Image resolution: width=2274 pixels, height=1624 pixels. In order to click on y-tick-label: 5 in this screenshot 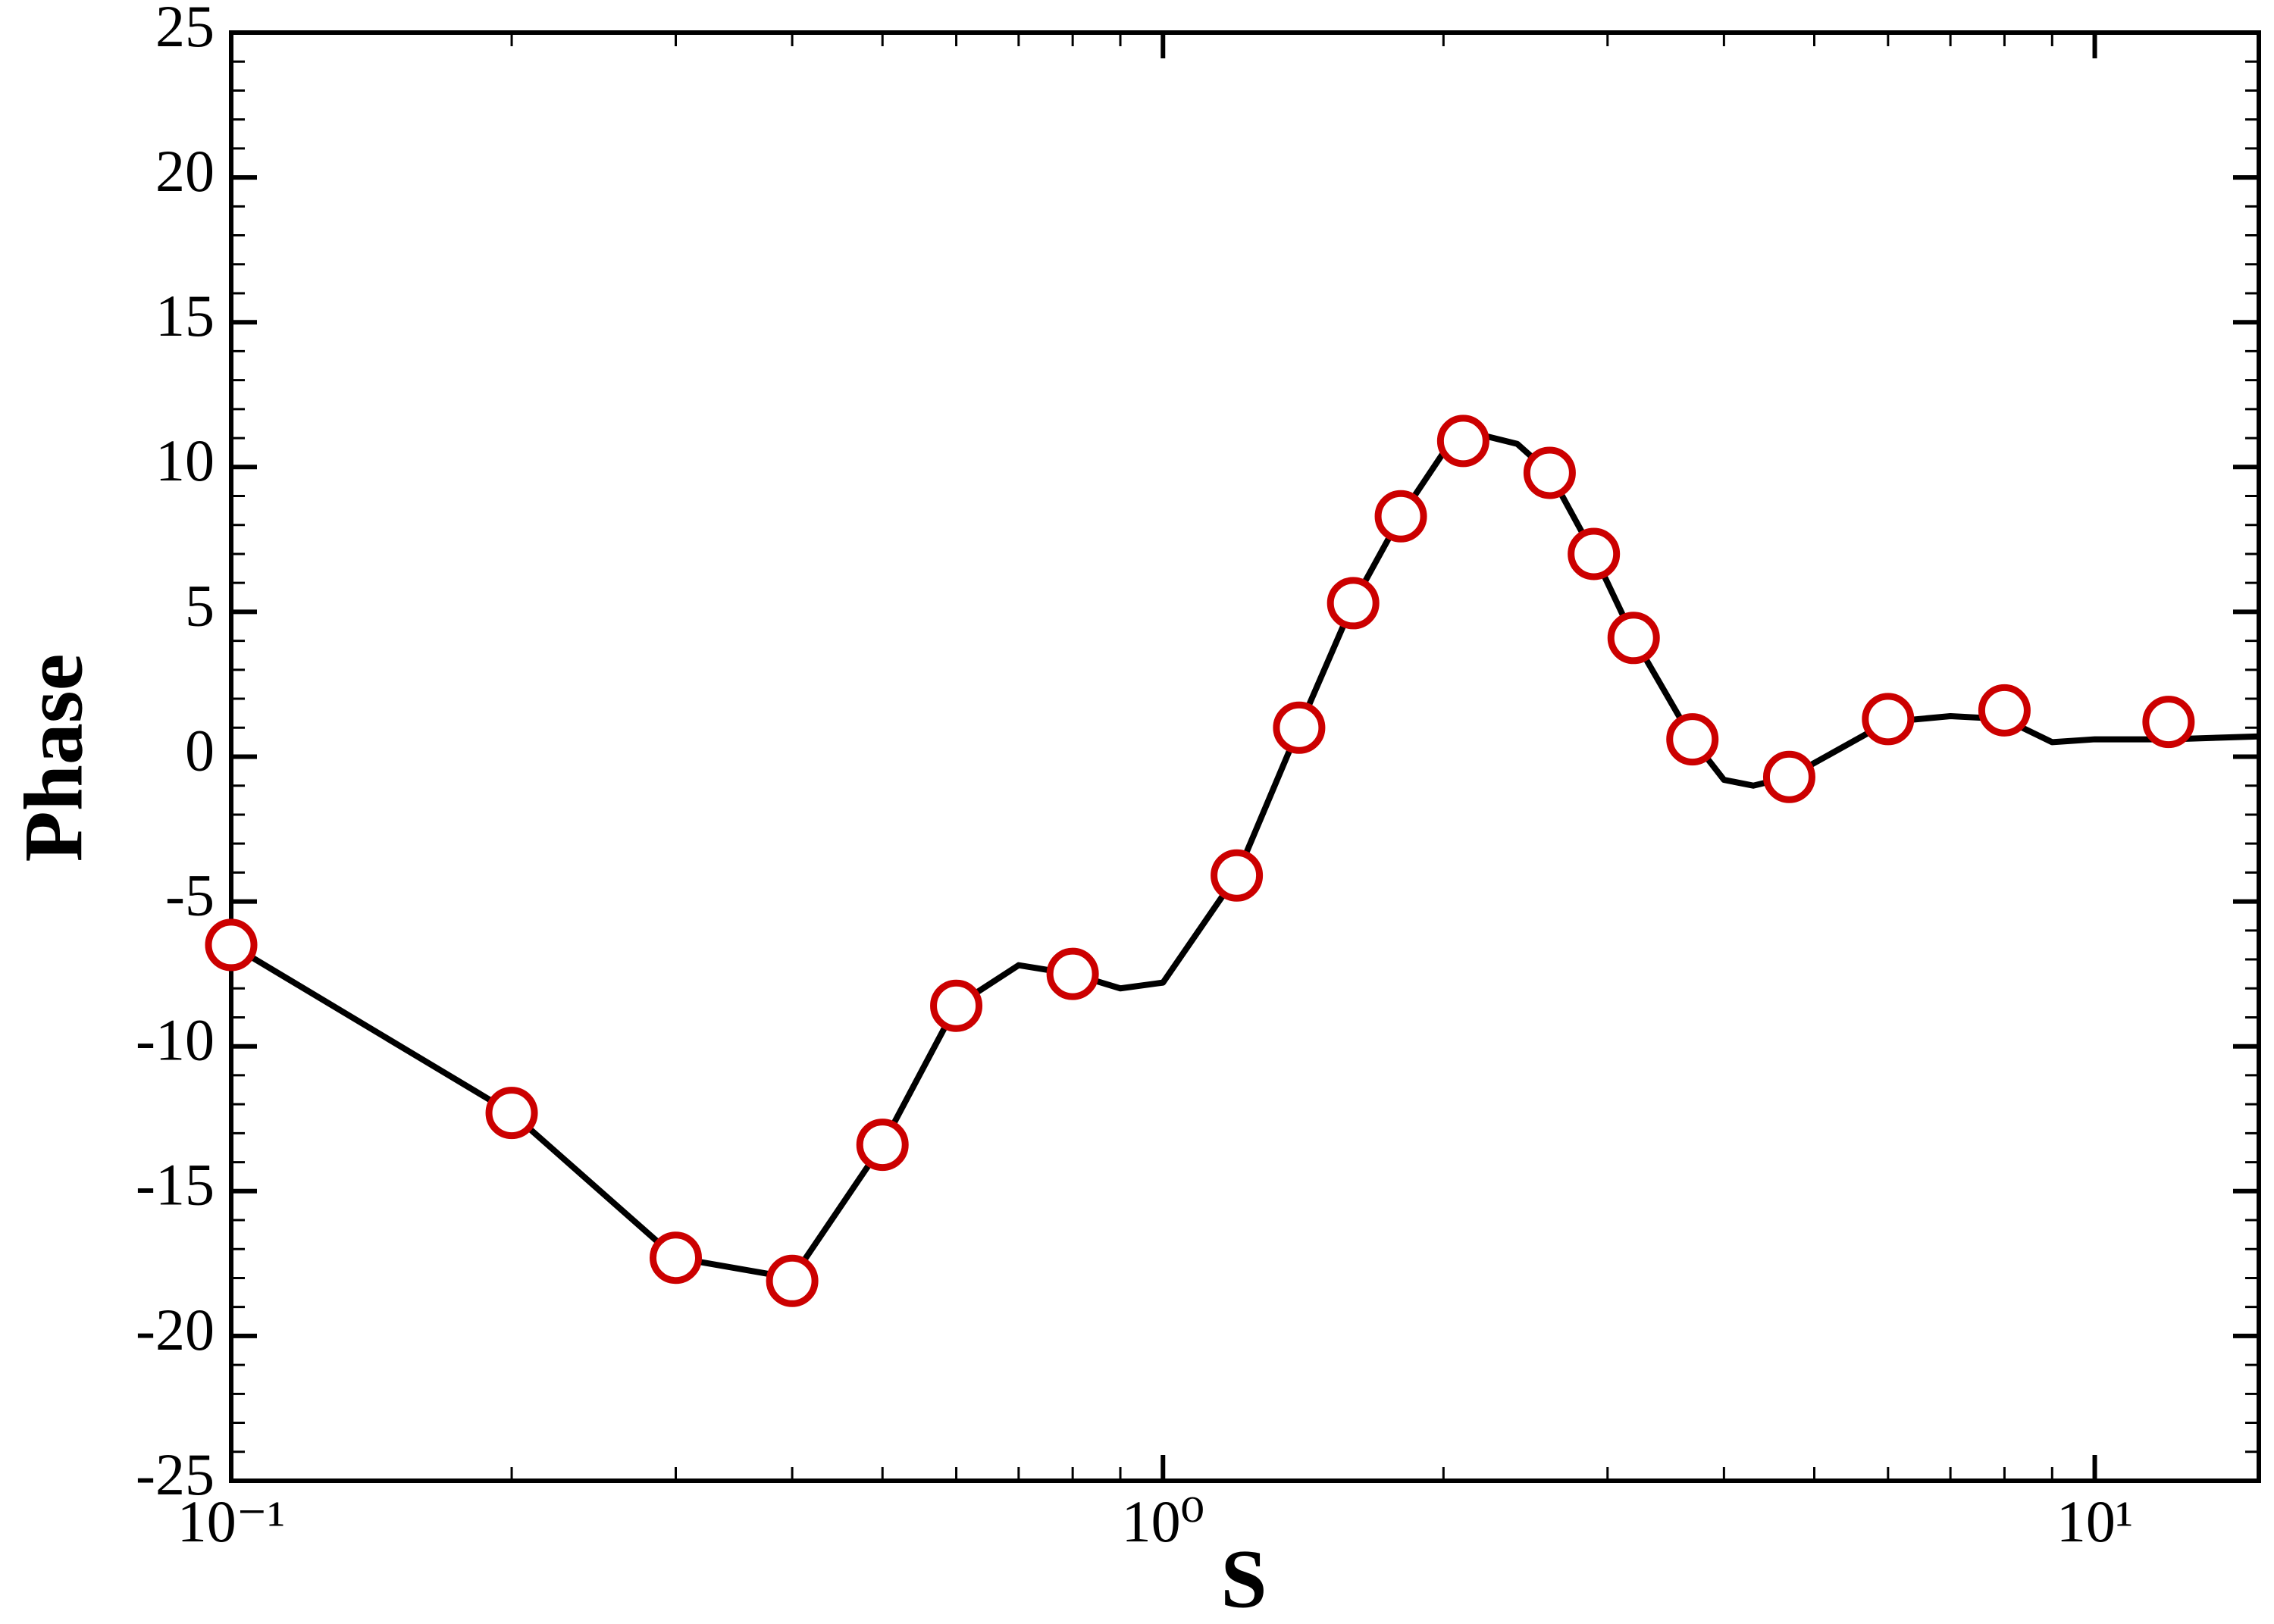, I will do `click(200, 605)`.